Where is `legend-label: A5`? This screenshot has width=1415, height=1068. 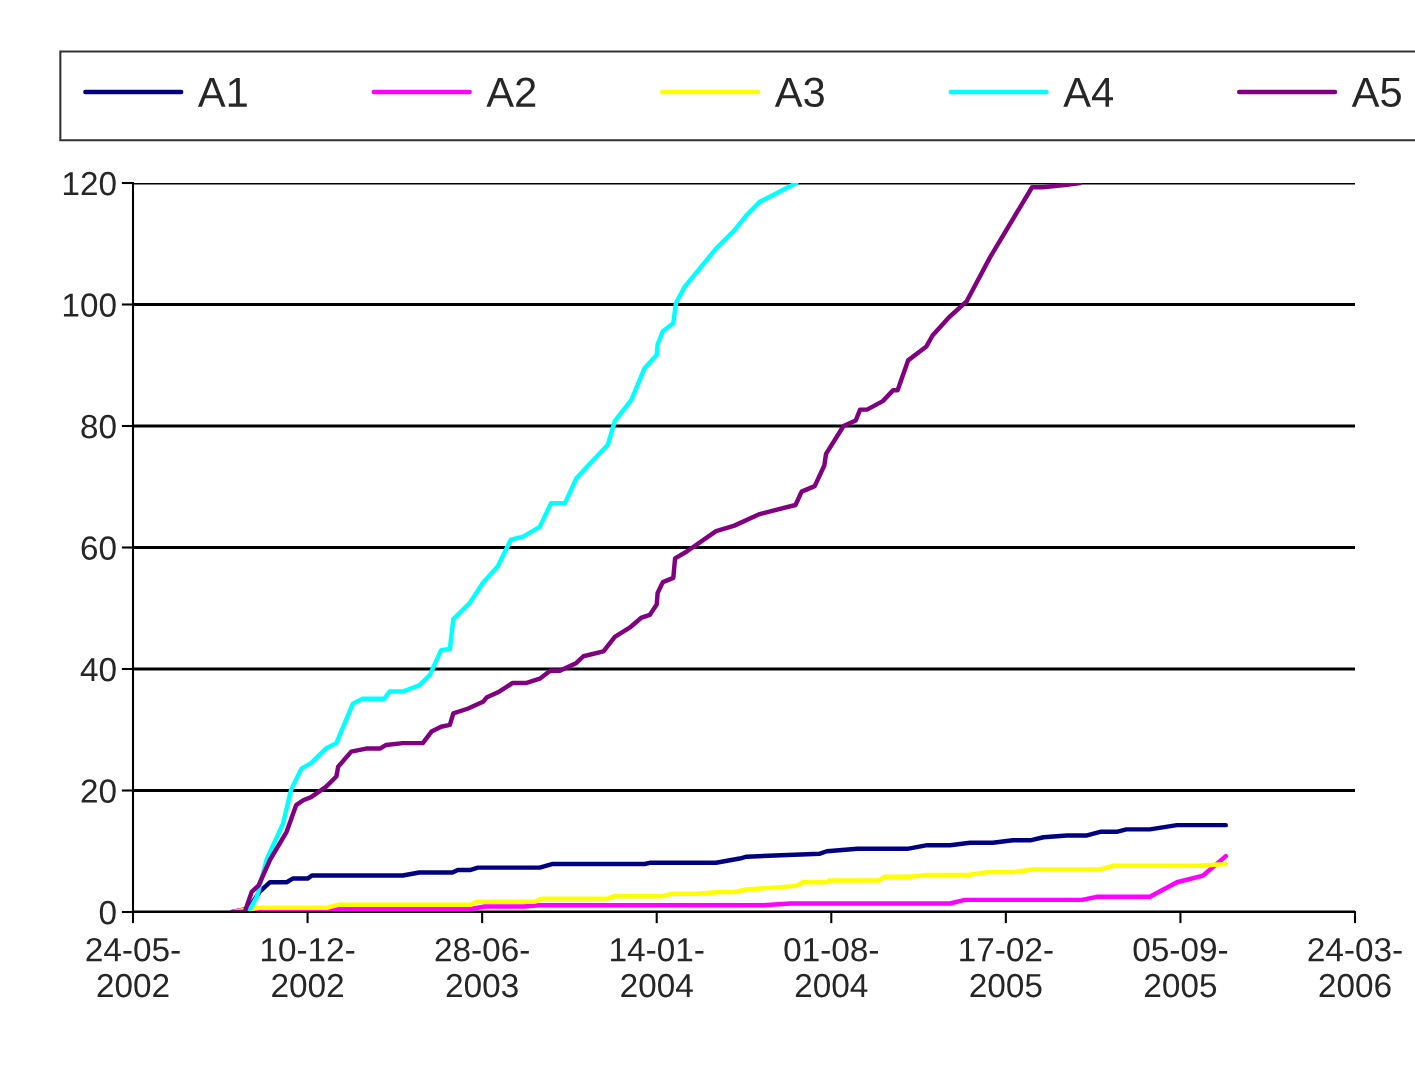
legend-label: A5 is located at coordinates (1376, 92).